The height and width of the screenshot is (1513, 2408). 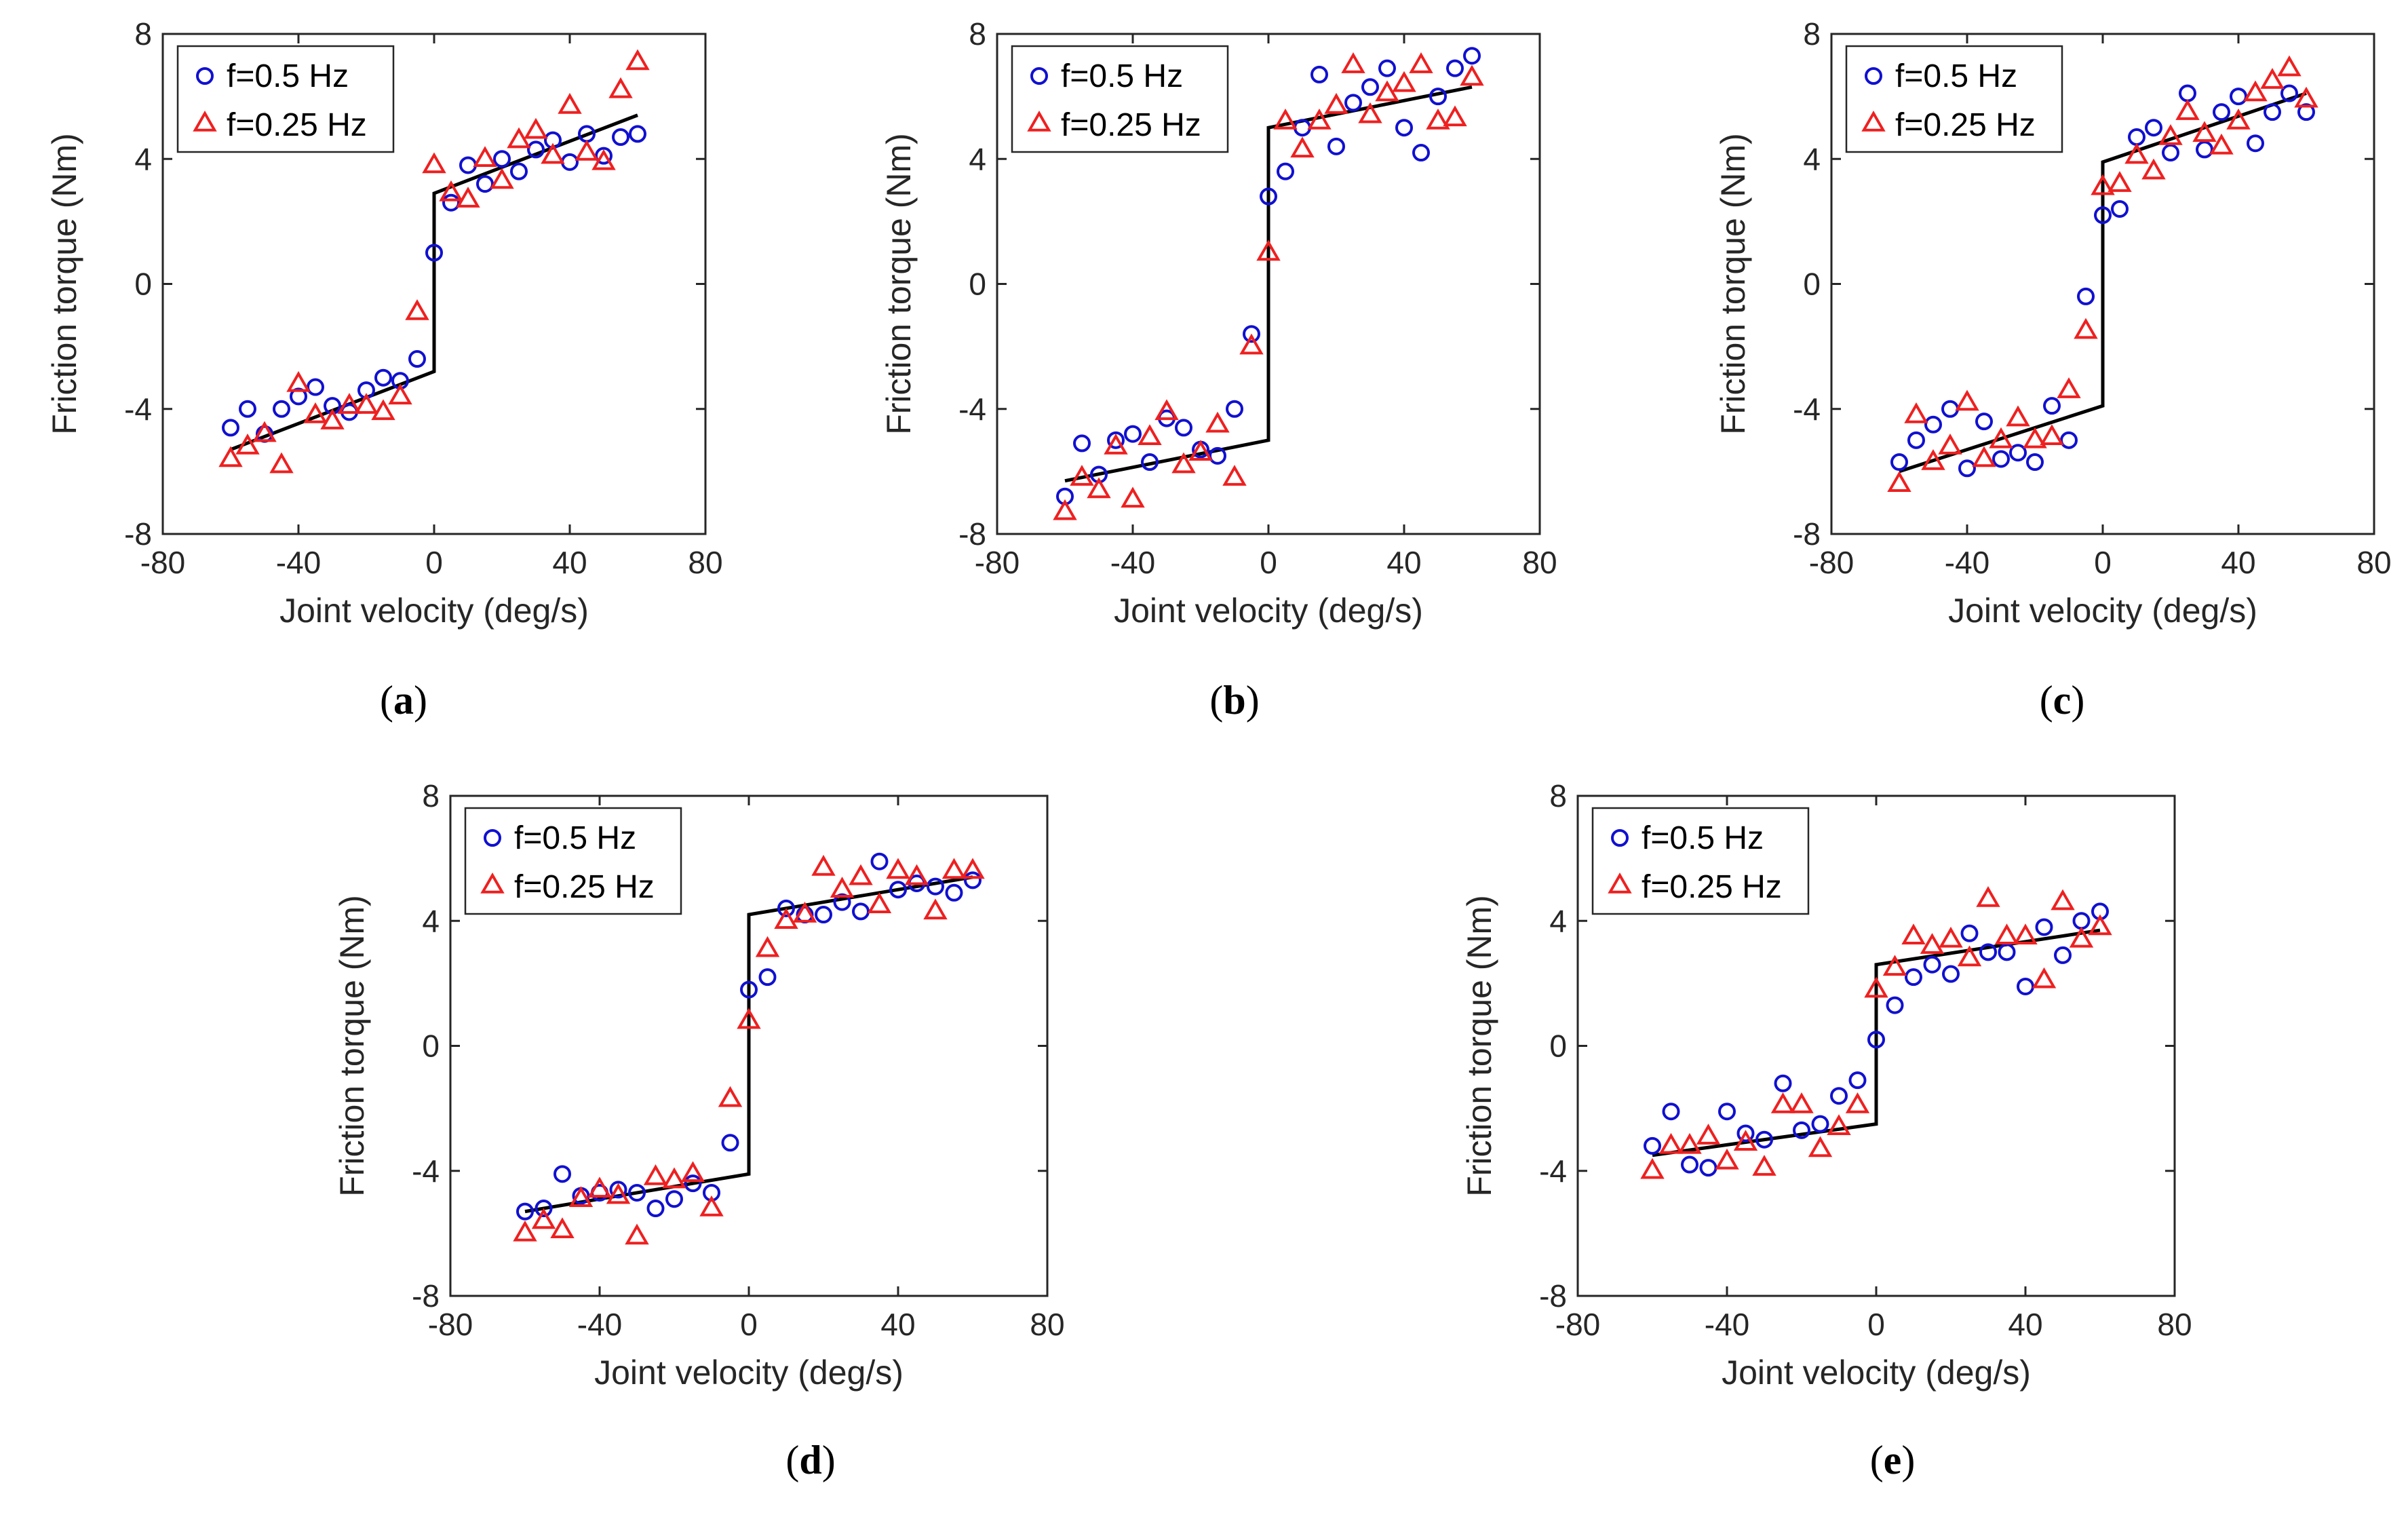 What do you see at coordinates (977, 34) in the screenshot?
I see `y-tick-label: 8` at bounding box center [977, 34].